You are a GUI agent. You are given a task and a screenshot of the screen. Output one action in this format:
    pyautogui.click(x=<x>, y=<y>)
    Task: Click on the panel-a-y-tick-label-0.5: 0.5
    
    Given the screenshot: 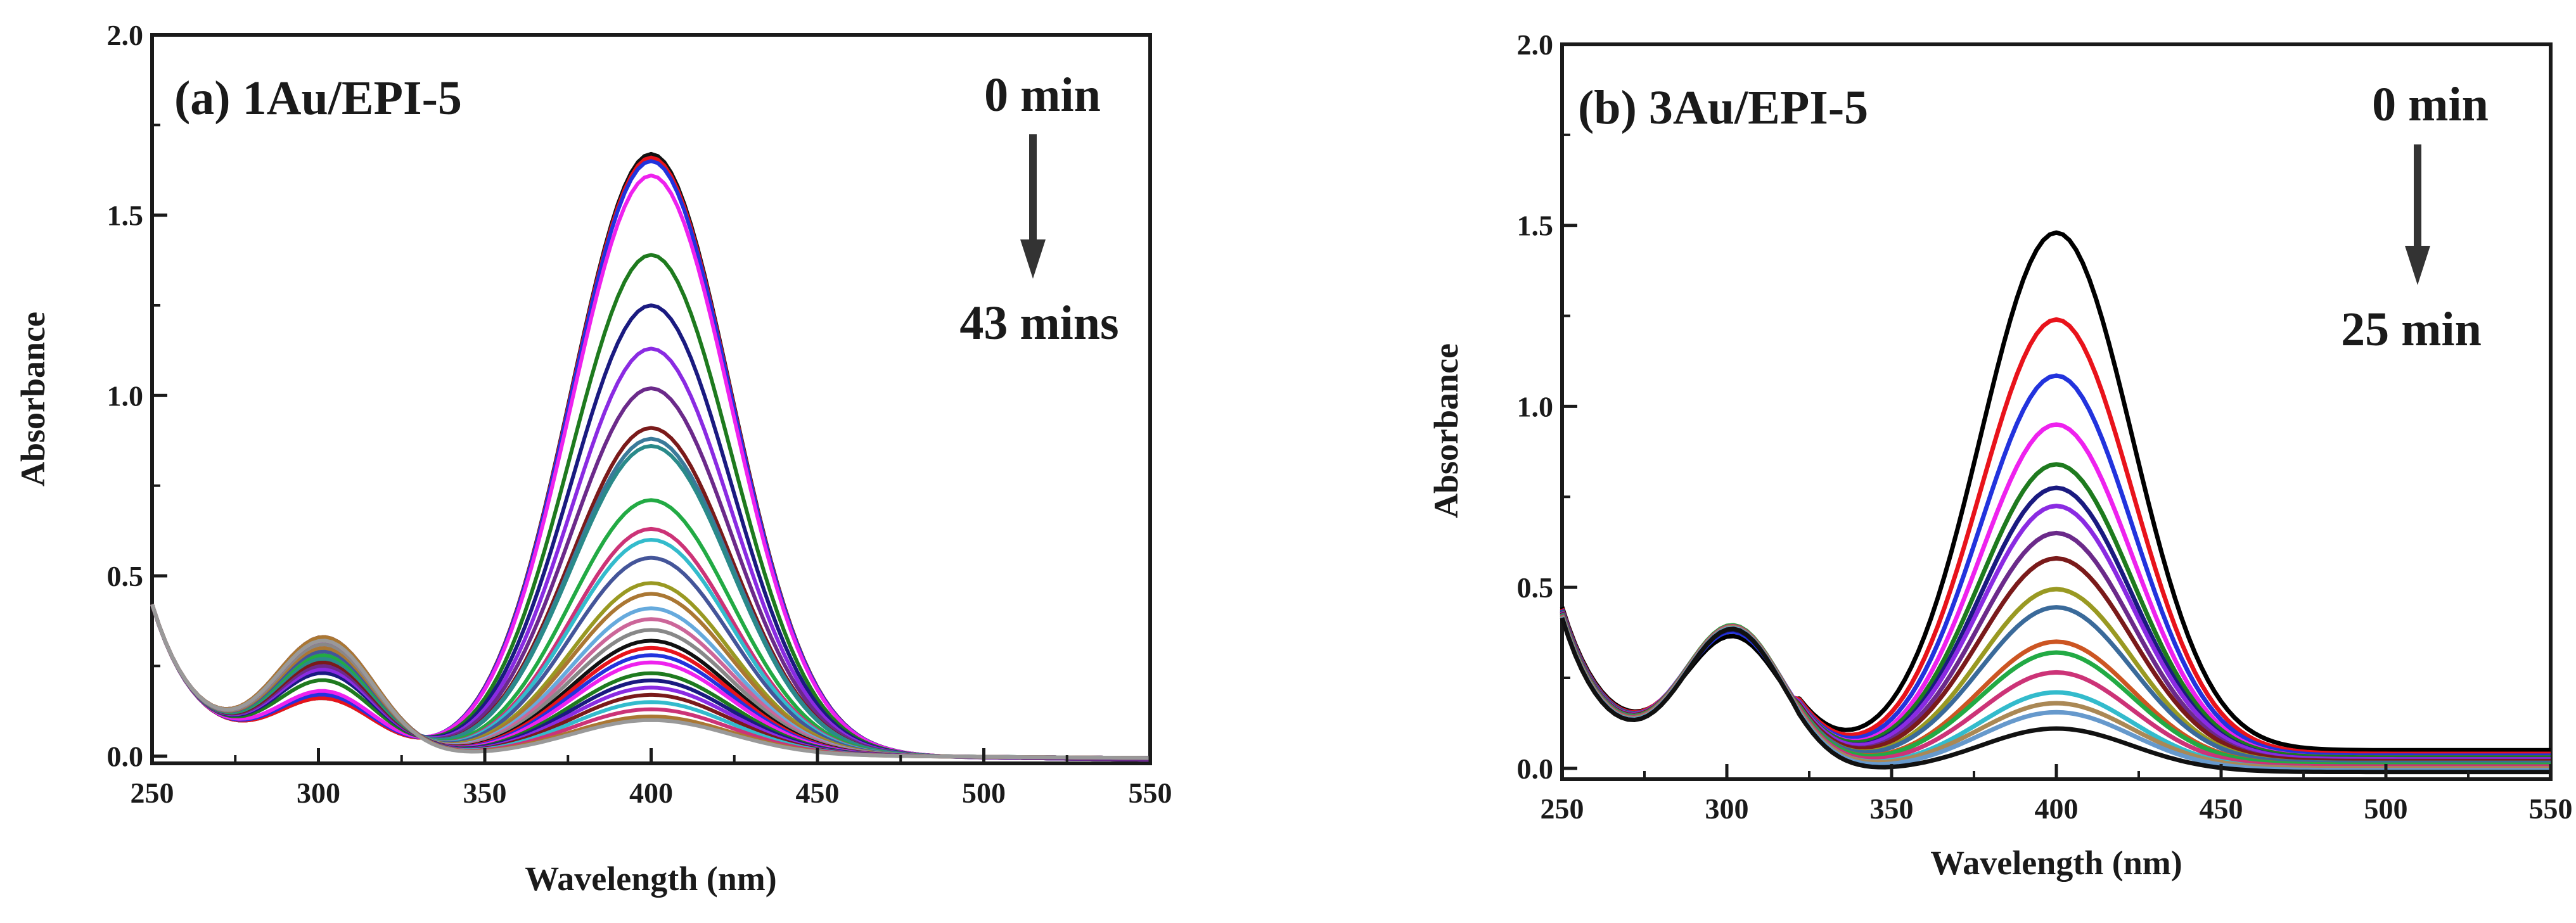 What is the action you would take?
    pyautogui.click(x=125, y=576)
    